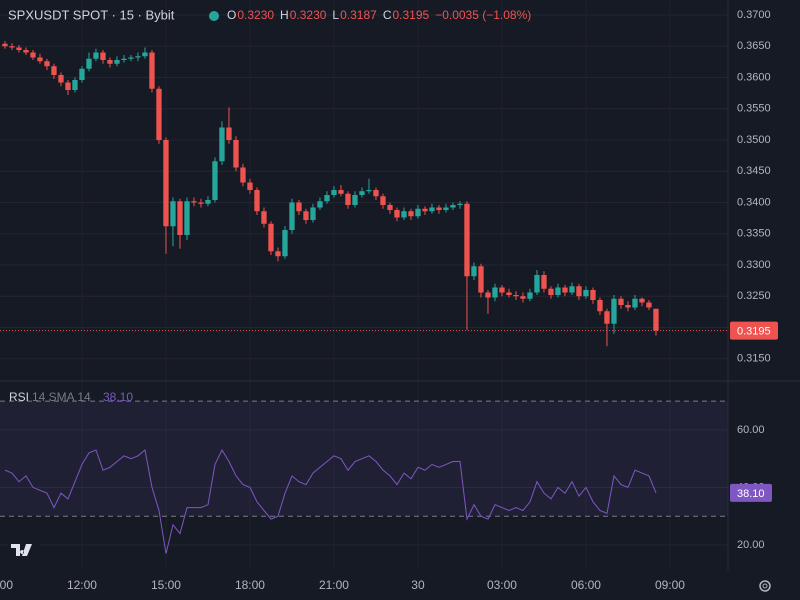  I want to click on ohlc-name: L, so click(335, 15).